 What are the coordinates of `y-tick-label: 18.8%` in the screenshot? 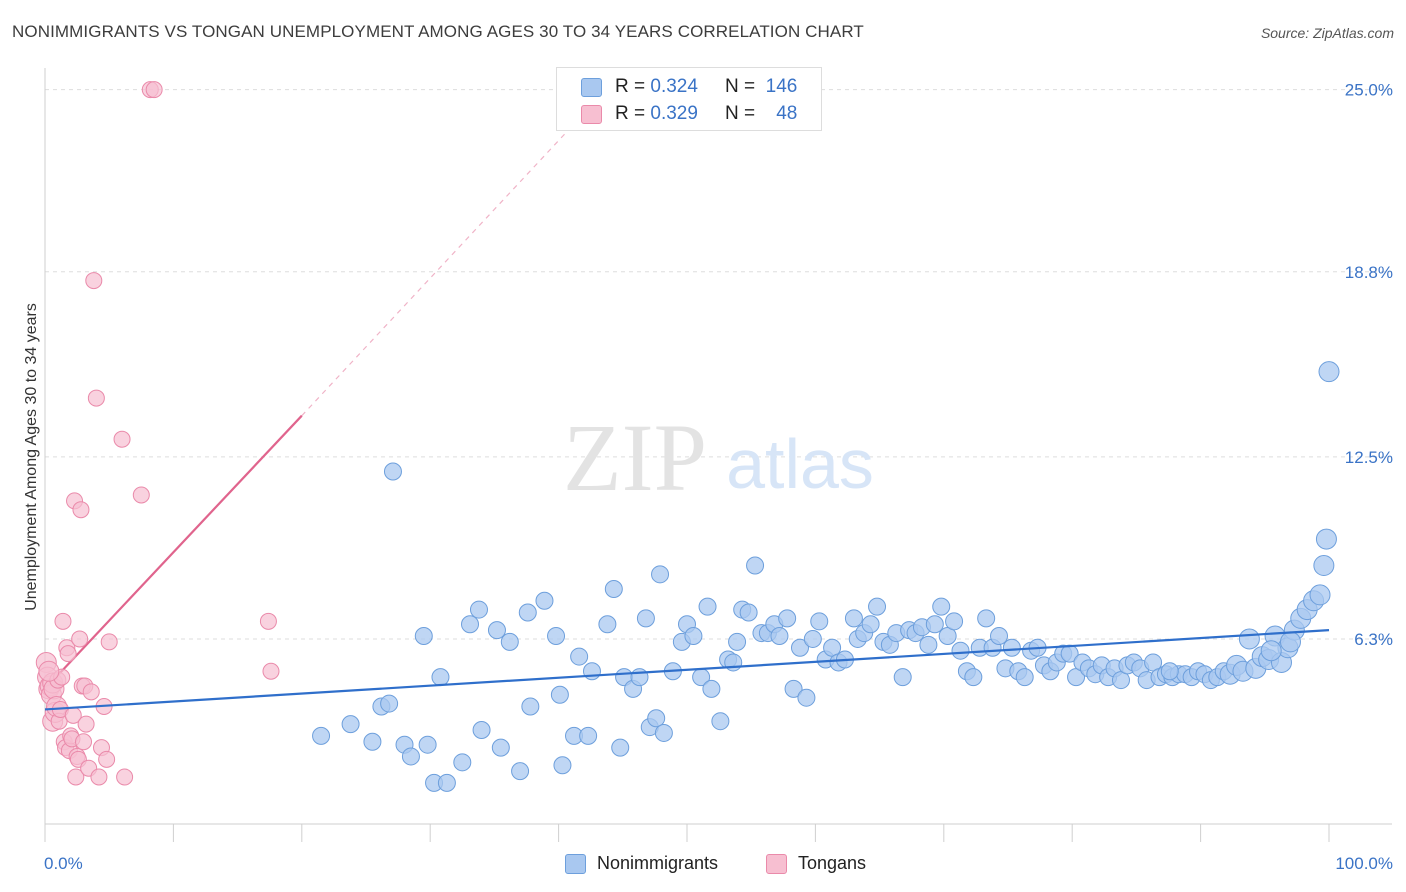 It's located at (1369, 272).